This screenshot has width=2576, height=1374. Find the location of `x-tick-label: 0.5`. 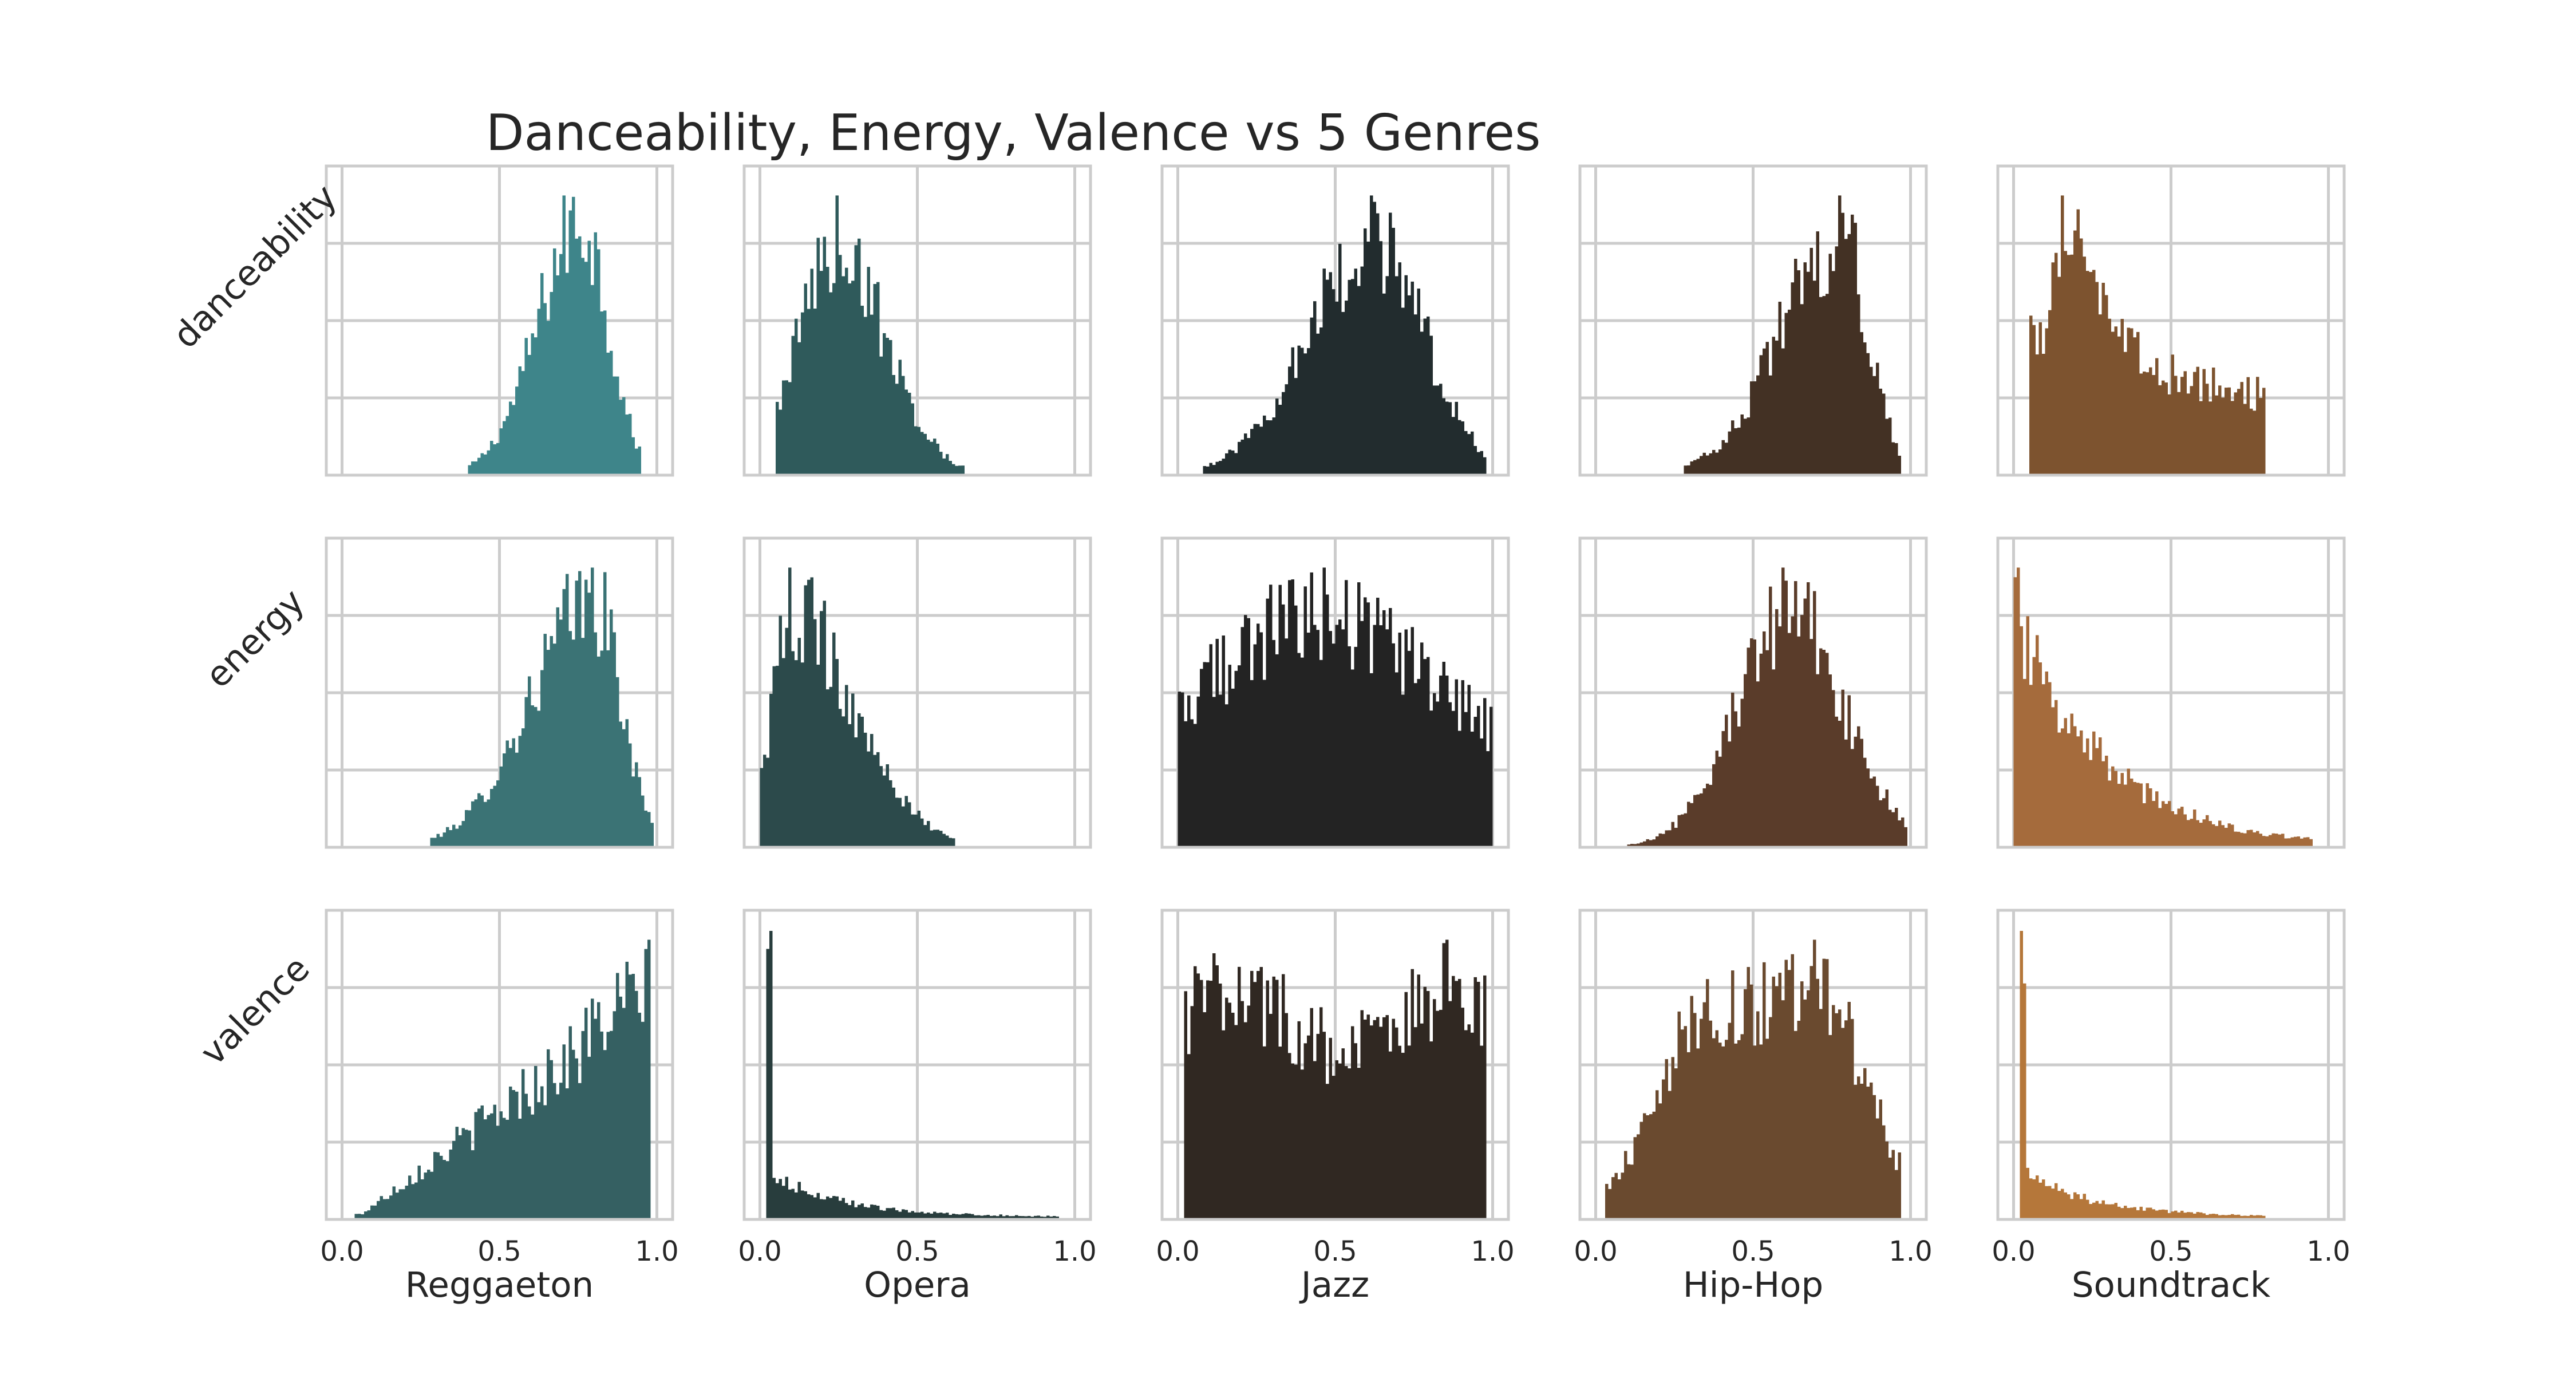

x-tick-label: 0.5 is located at coordinates (1753, 1251).